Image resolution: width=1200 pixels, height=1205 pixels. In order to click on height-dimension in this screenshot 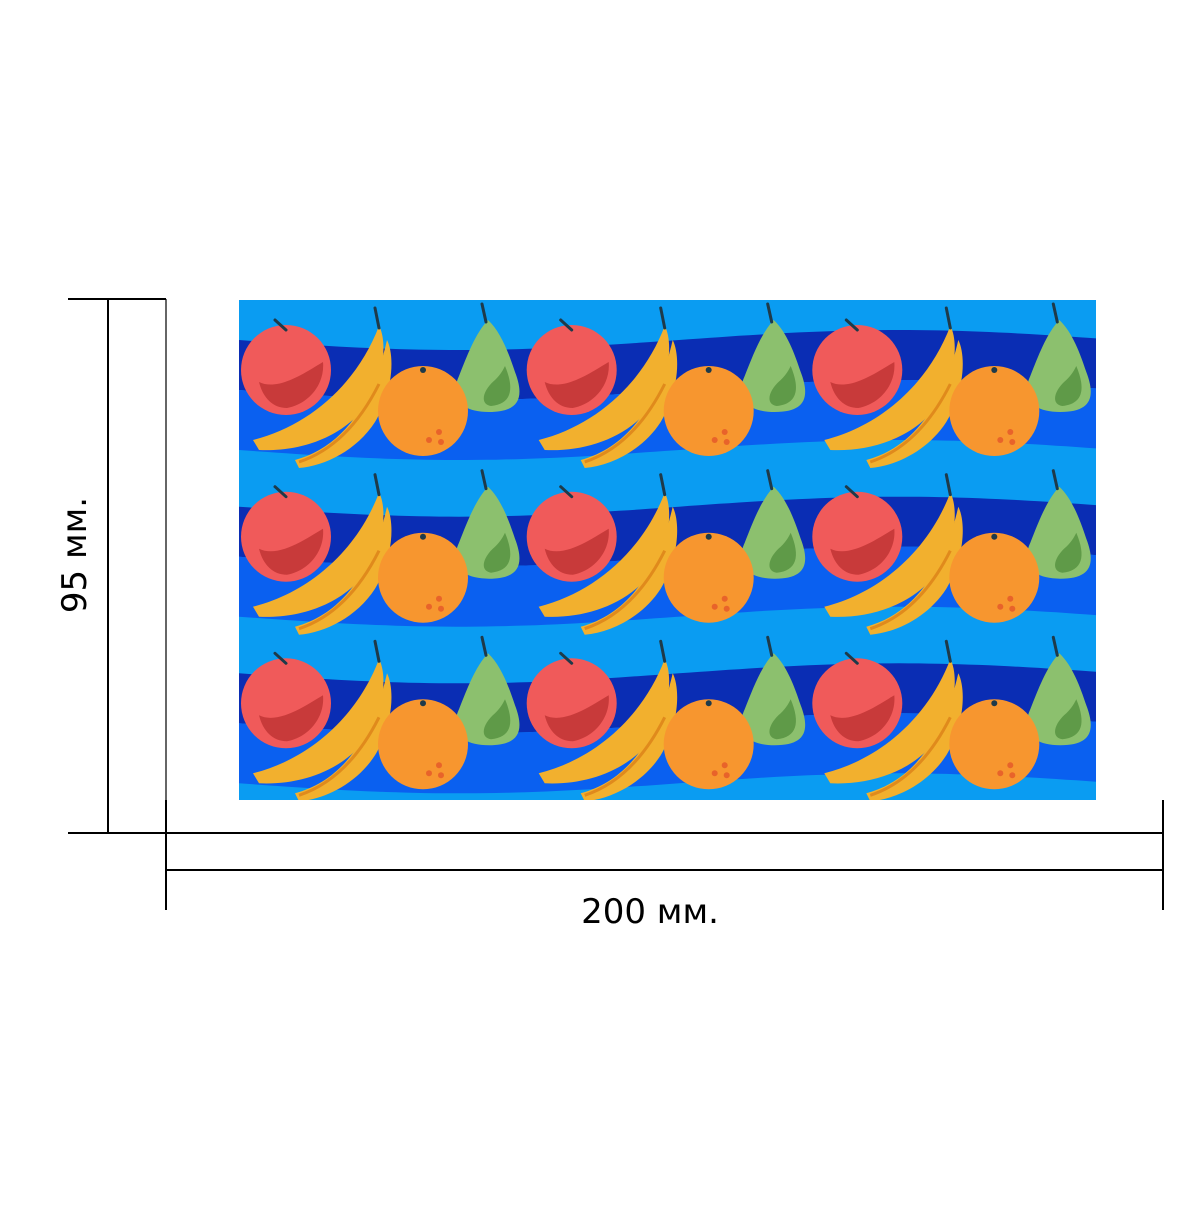, I will do `click(117, 566)`.